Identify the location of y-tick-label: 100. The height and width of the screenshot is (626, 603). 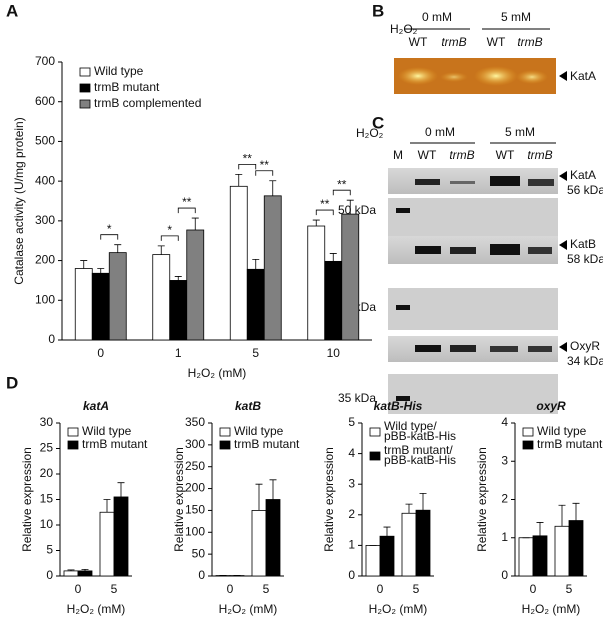
(195, 531).